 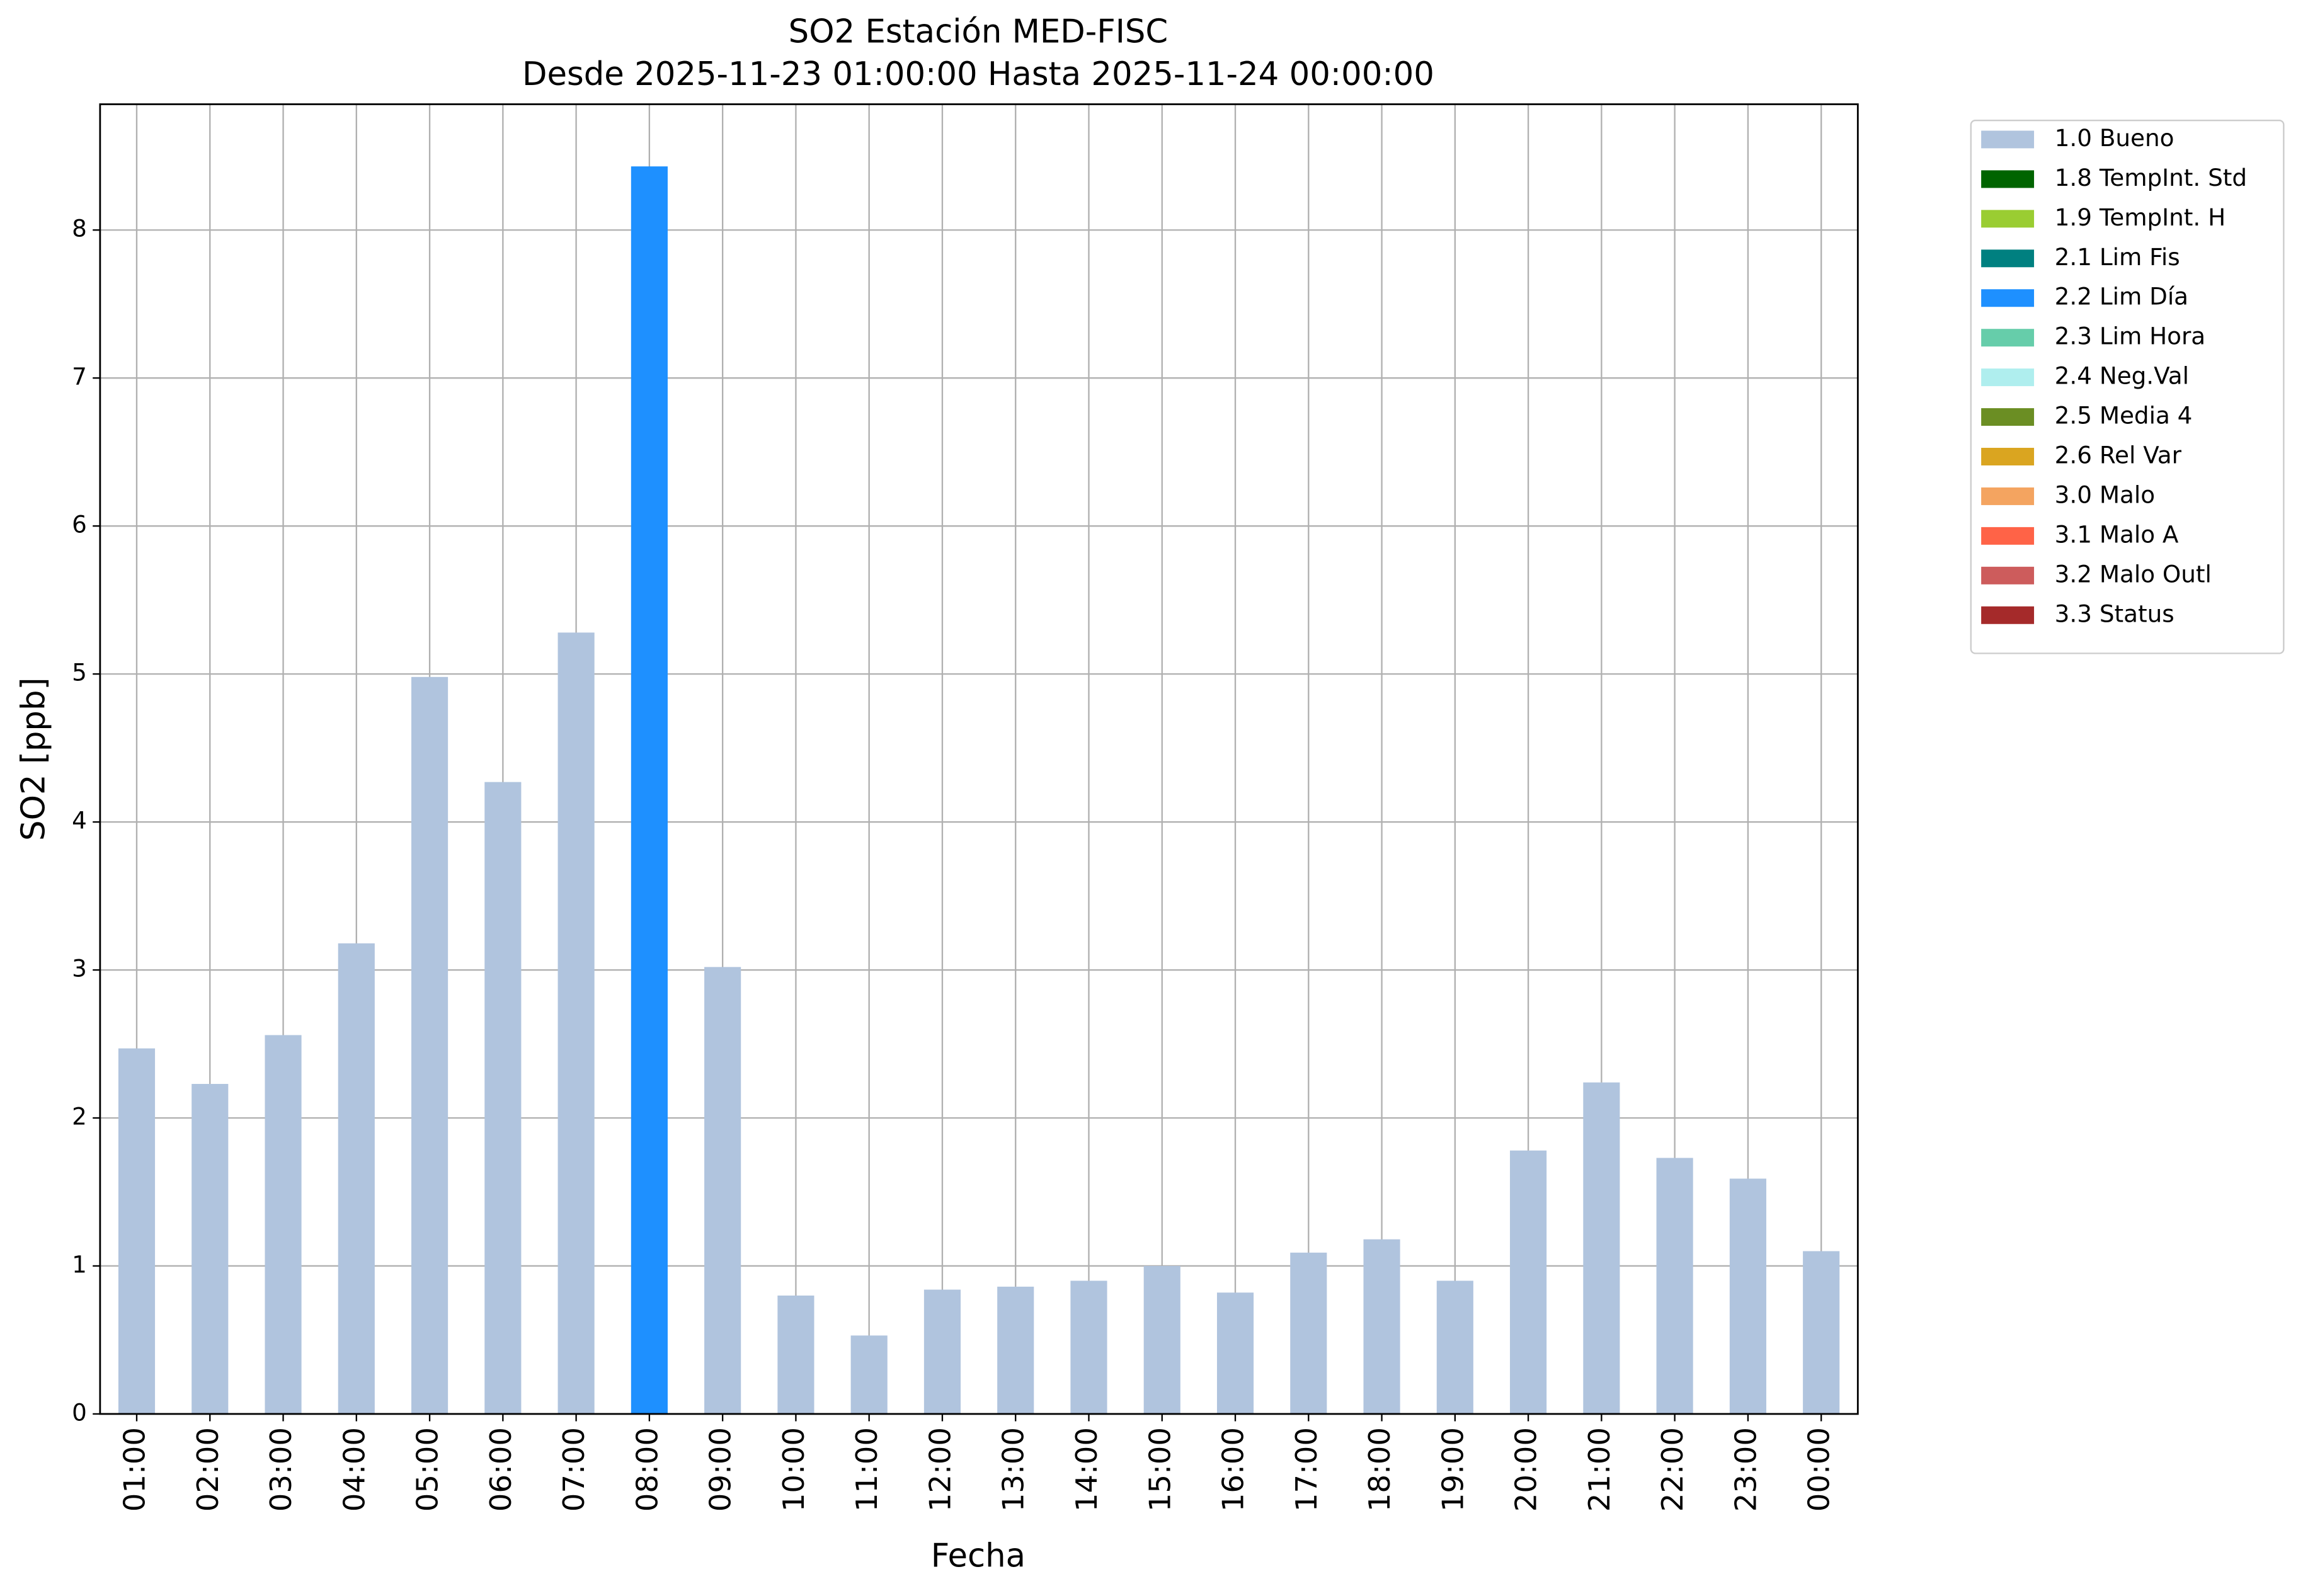 I want to click on y-tick-label: 0, so click(x=80, y=1412).